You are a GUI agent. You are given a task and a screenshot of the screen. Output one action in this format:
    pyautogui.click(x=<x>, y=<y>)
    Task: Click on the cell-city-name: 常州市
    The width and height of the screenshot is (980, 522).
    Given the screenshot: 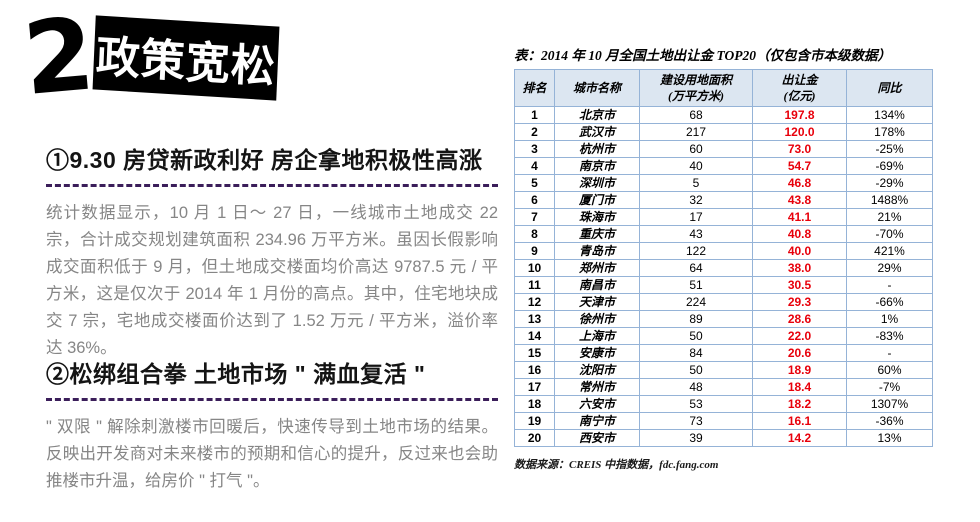 What is the action you would take?
    pyautogui.click(x=597, y=387)
    